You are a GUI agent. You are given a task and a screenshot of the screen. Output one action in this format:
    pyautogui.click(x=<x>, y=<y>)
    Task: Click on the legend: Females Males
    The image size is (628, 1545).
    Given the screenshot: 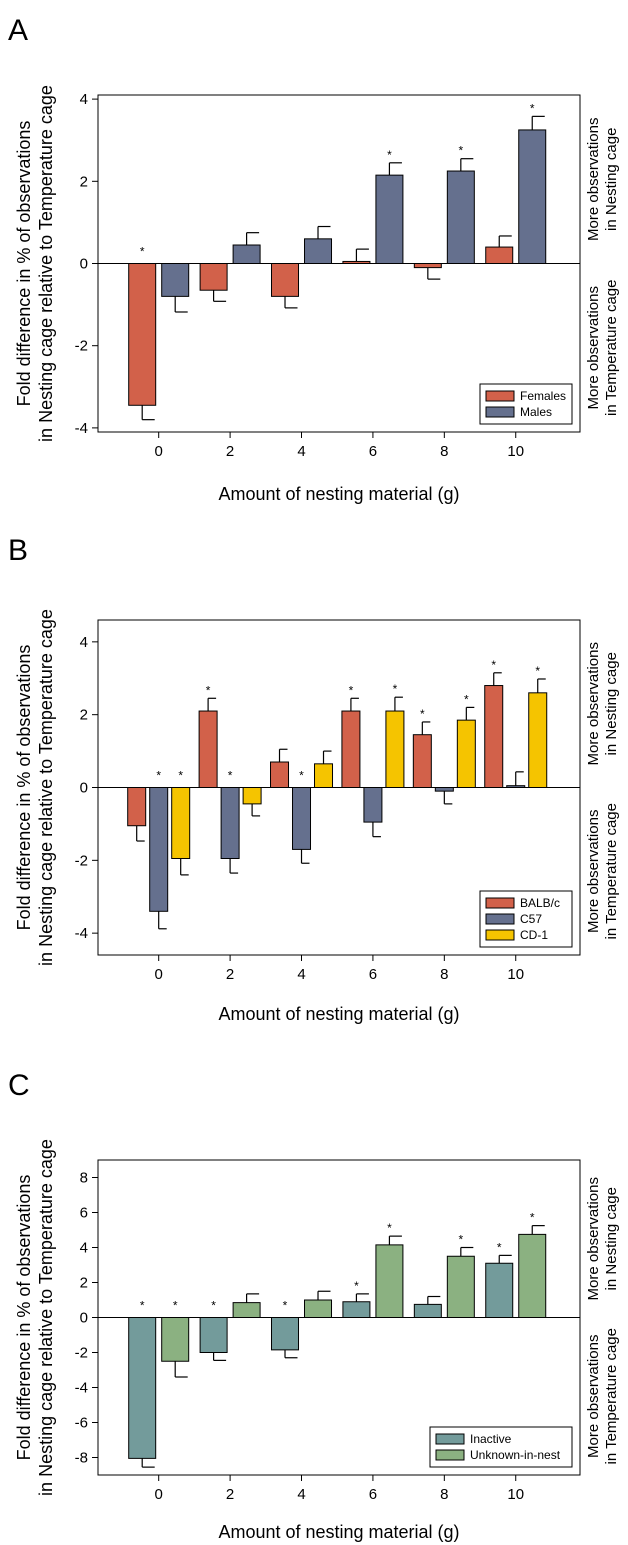 What is the action you would take?
    pyautogui.click(x=526, y=404)
    